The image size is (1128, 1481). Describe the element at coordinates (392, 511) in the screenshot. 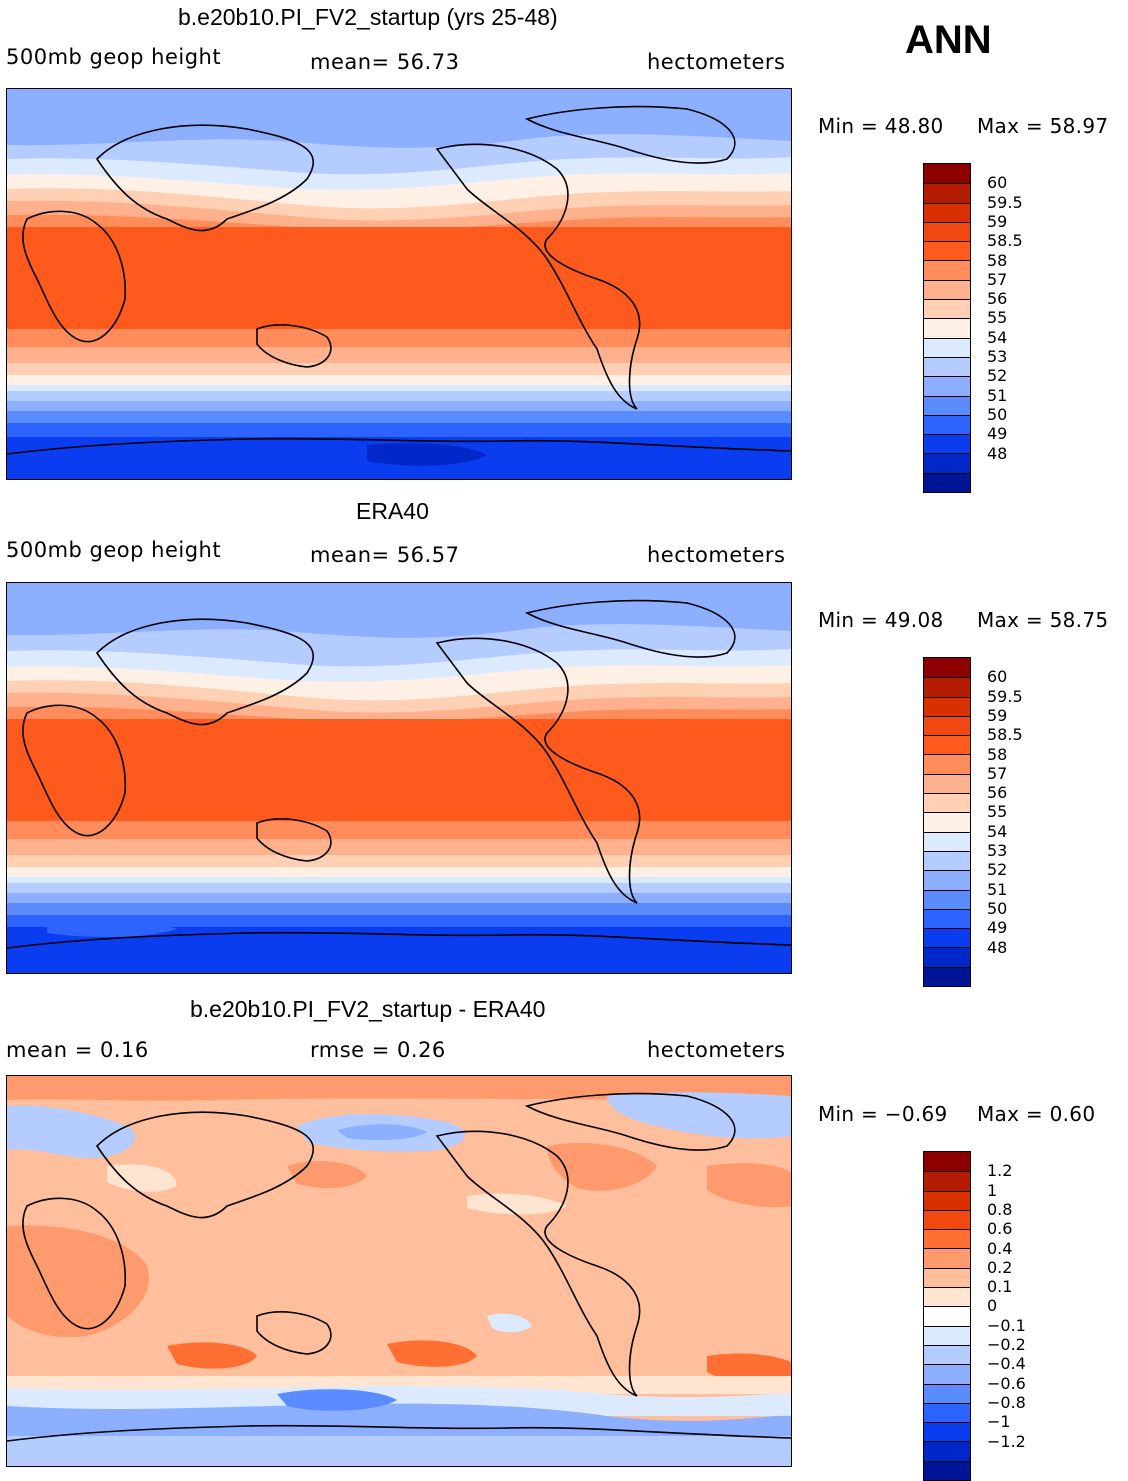

I see `panel-title: ERA40` at that location.